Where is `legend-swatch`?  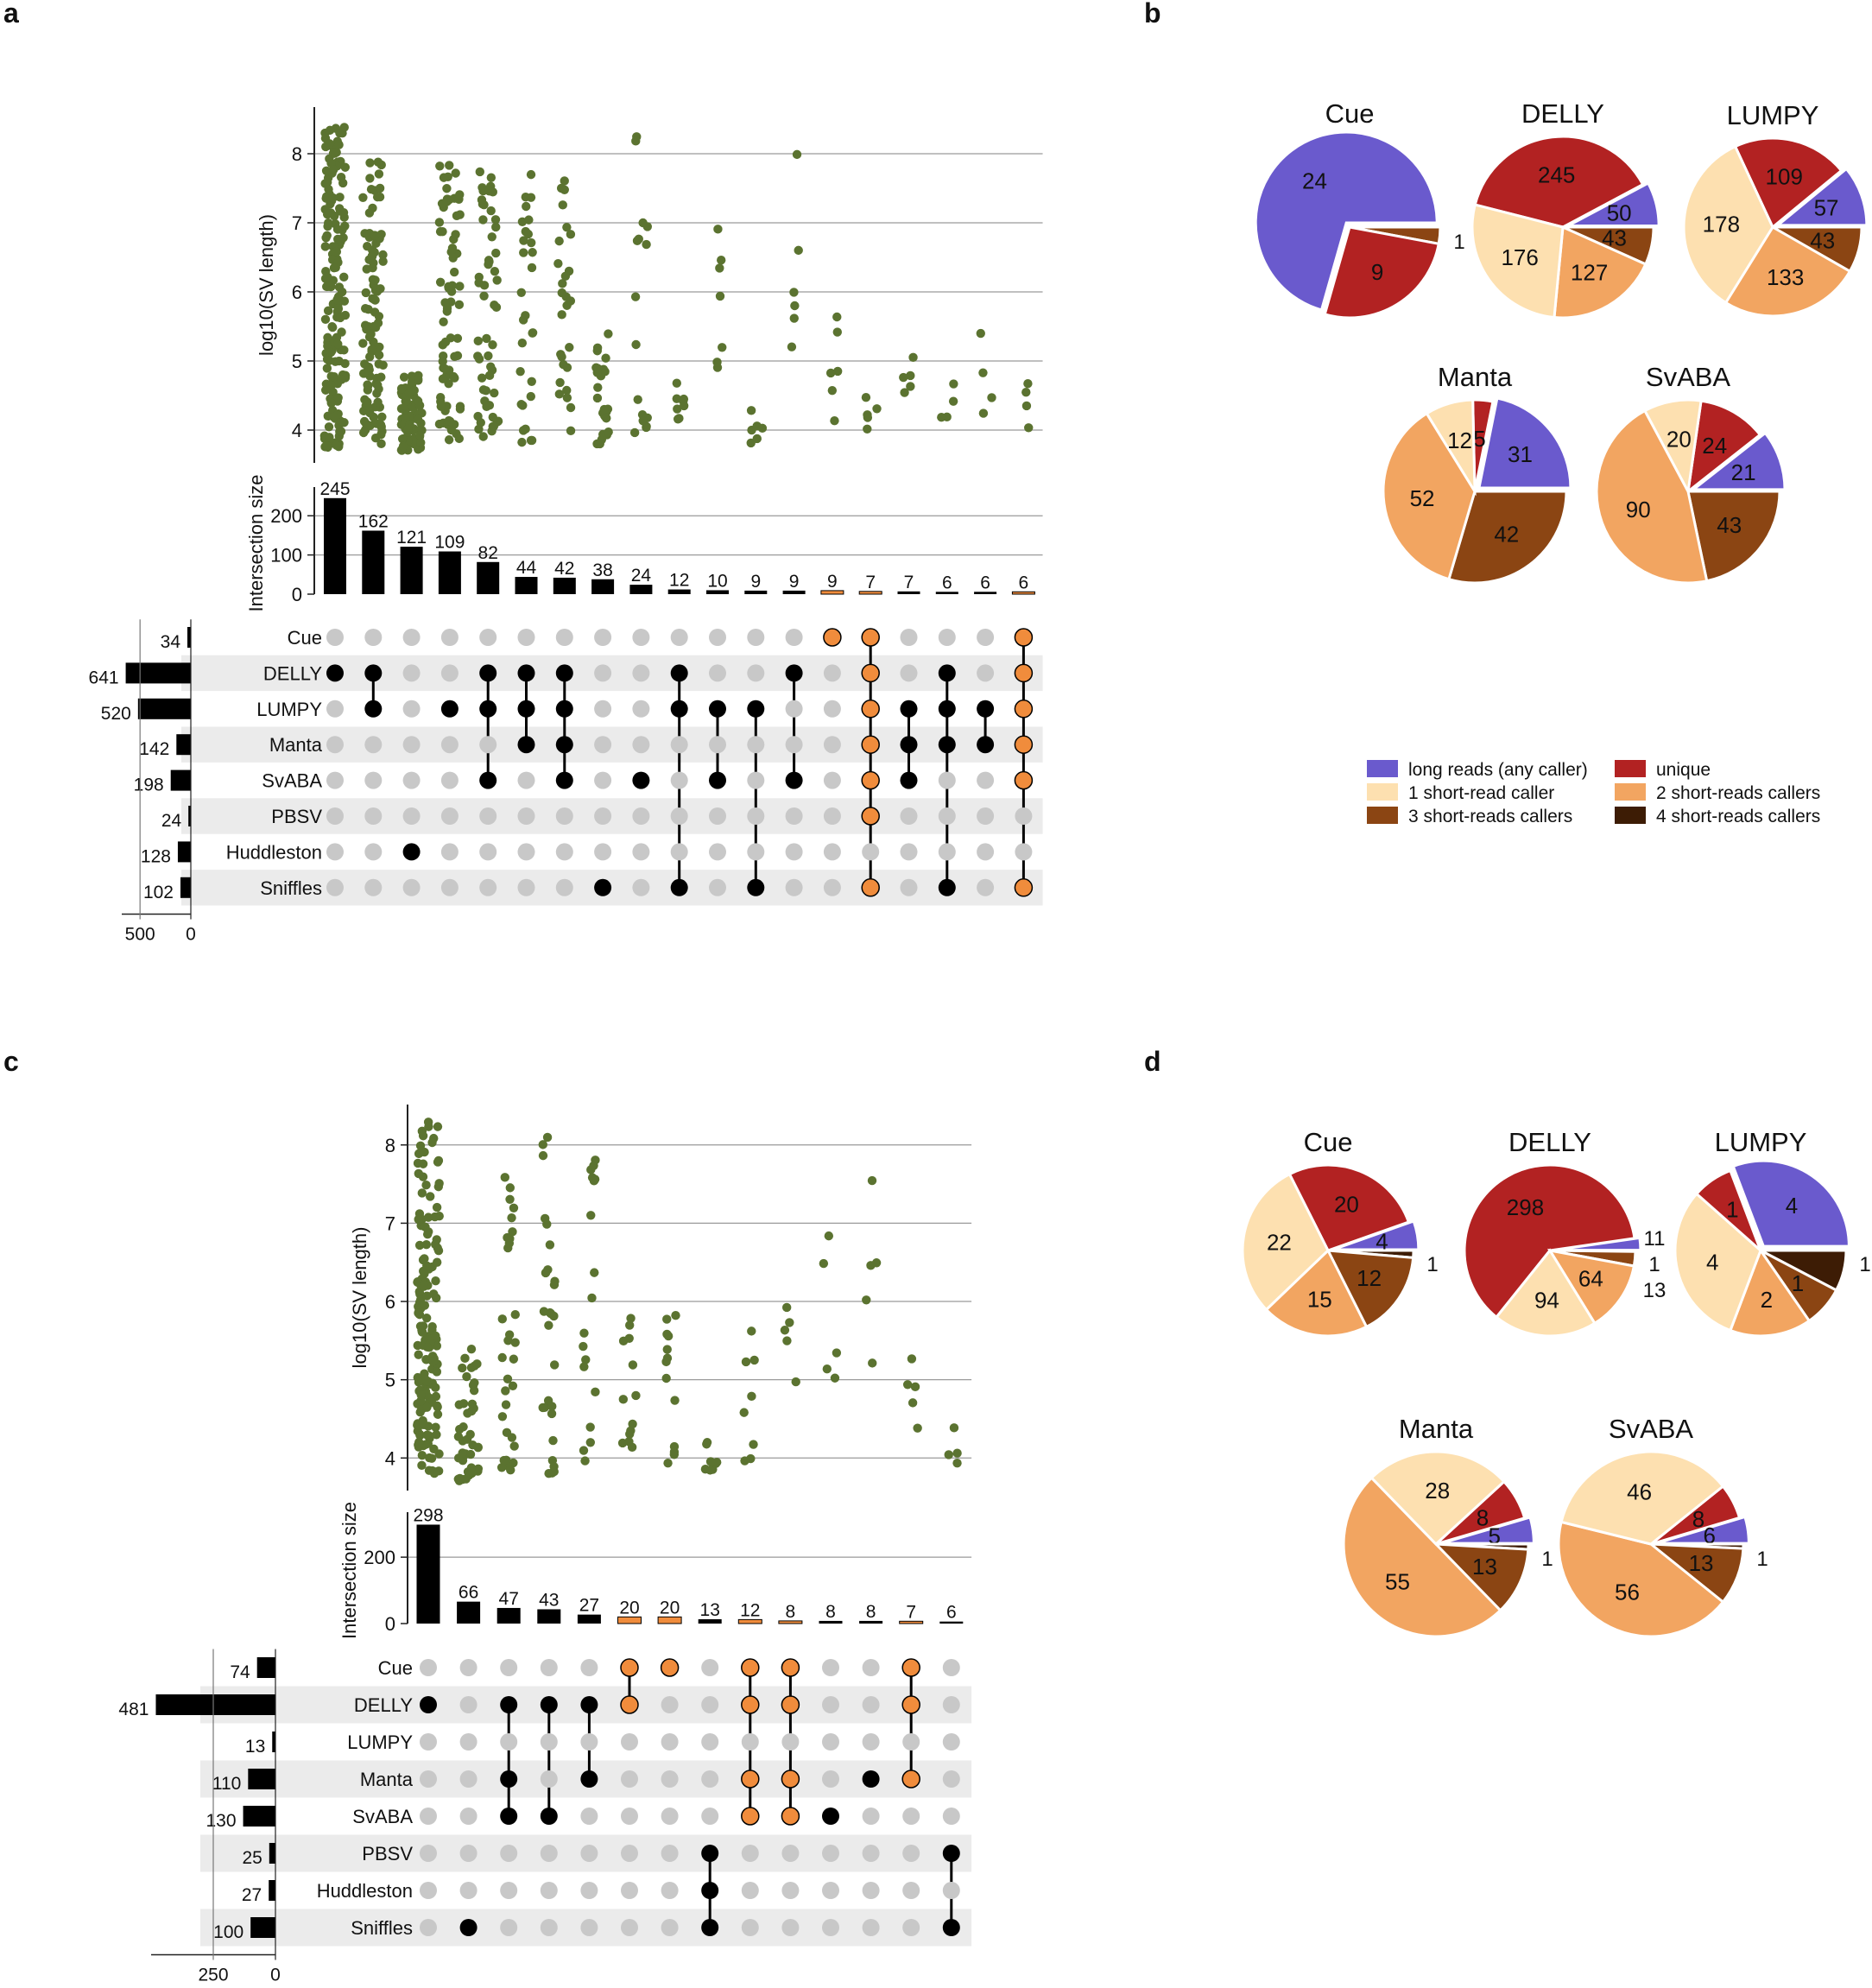
legend-swatch is located at coordinates (1382, 792).